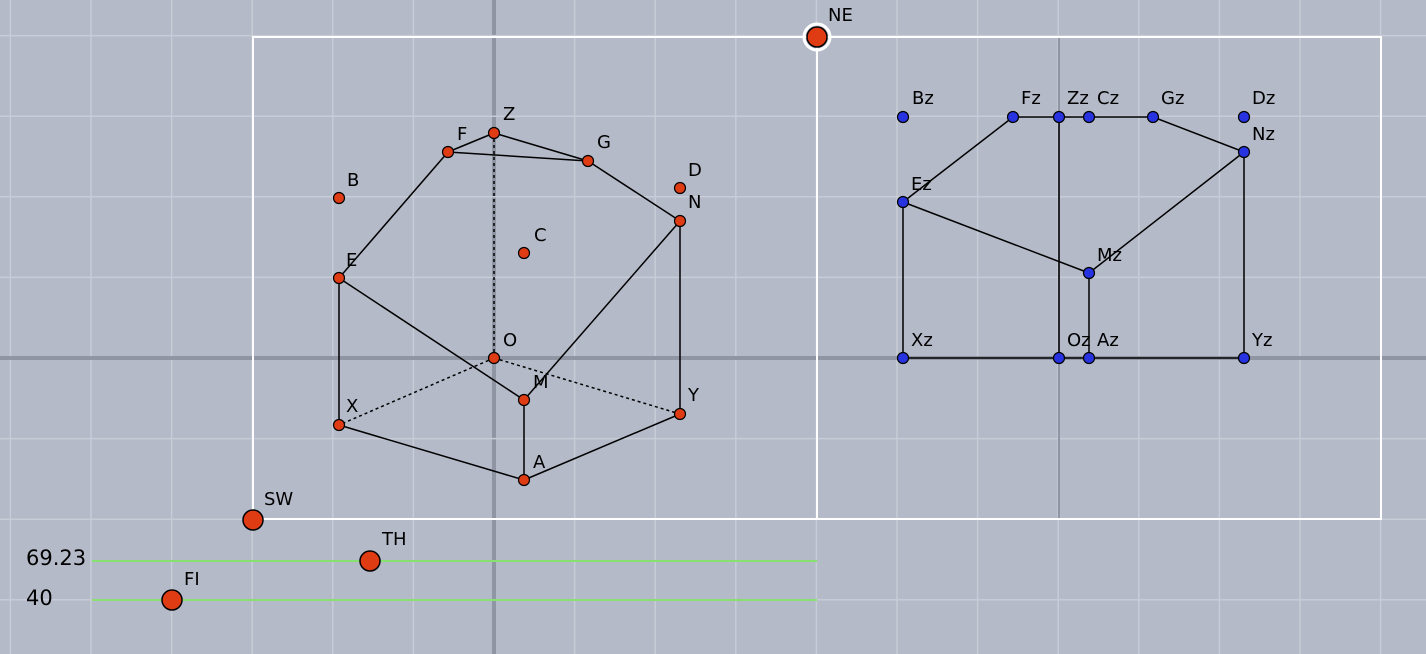 The width and height of the screenshot is (1426, 654). I want to click on label-g: G, so click(604, 142).